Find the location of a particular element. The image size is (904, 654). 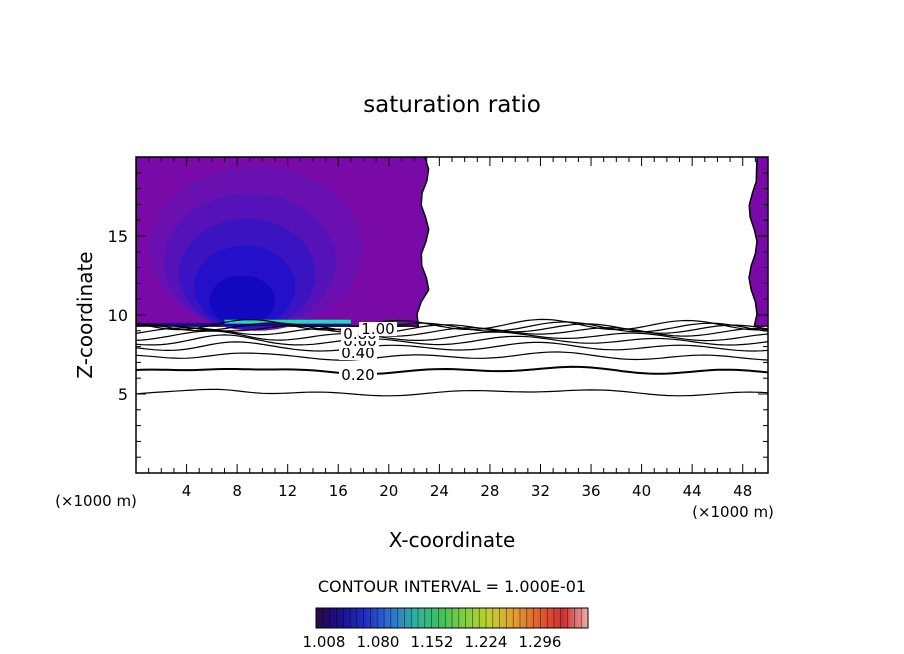

contour-line-0.10 is located at coordinates (452, 392).